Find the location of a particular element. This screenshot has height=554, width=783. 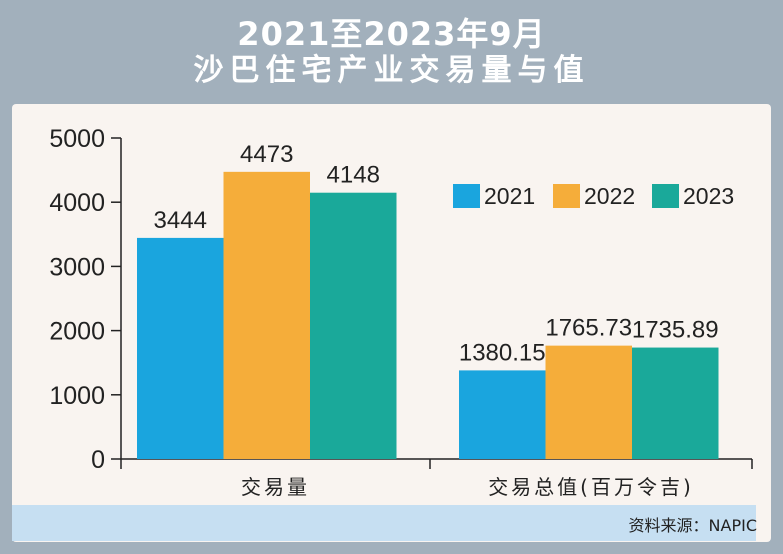

data-label: 4473 is located at coordinates (266, 154).